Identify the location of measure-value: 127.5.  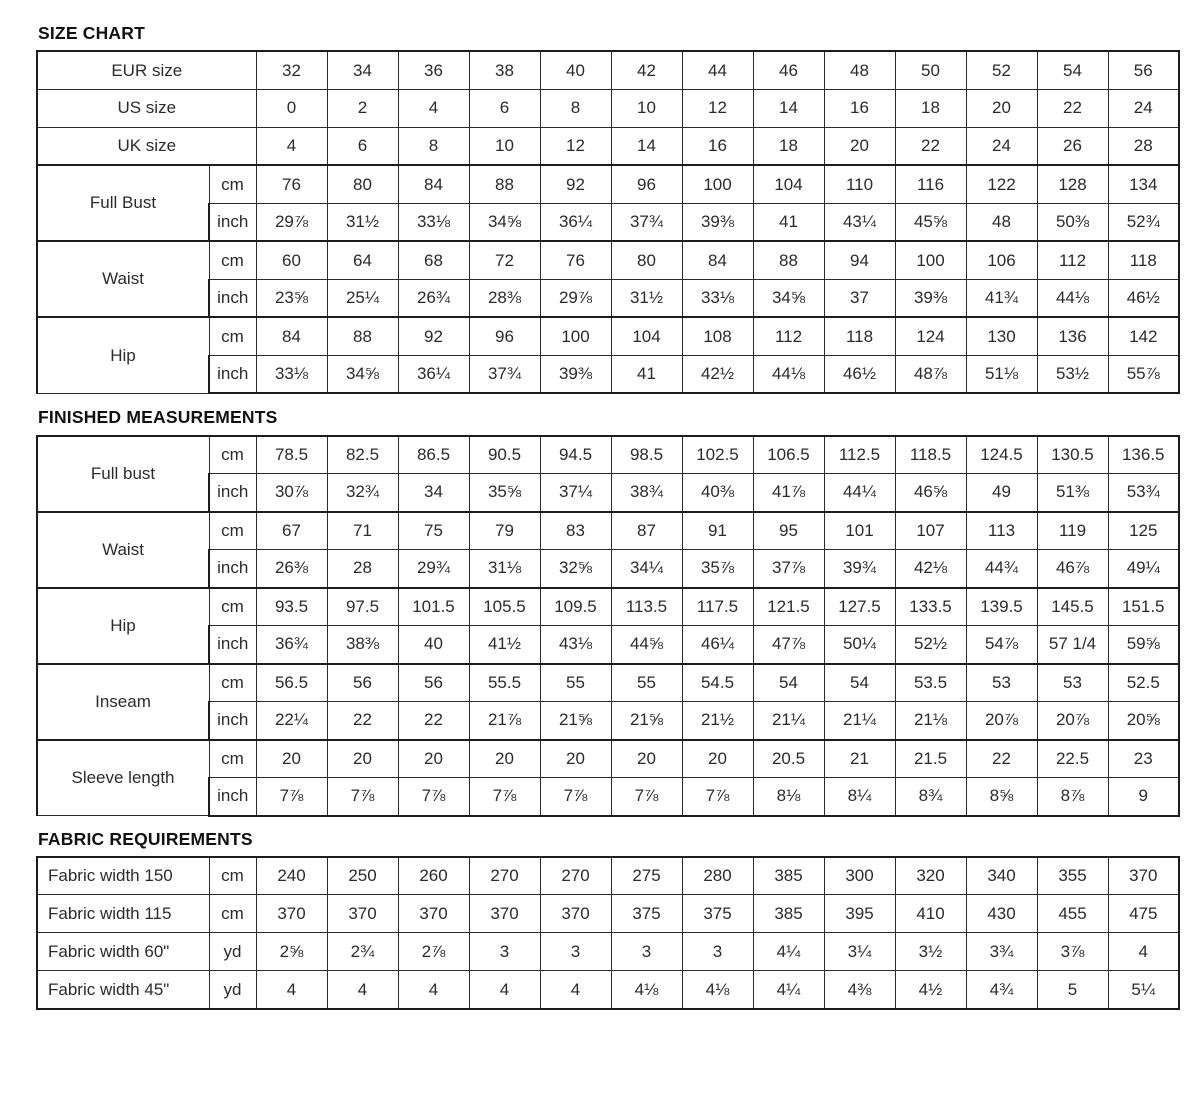
(859, 606).